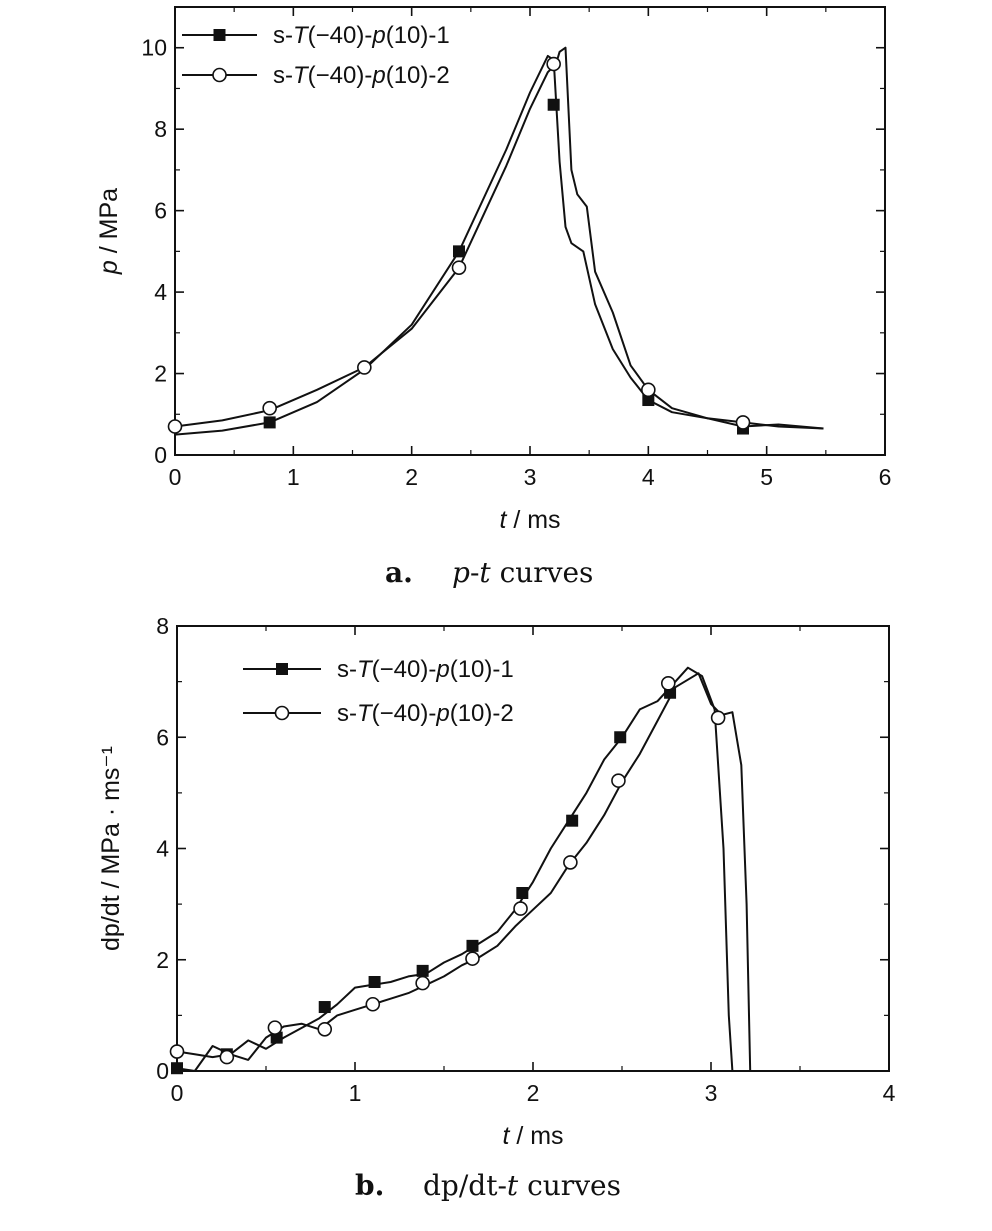  What do you see at coordinates (109, 231) in the screenshot?
I see `y-axis-title: p / MPa` at bounding box center [109, 231].